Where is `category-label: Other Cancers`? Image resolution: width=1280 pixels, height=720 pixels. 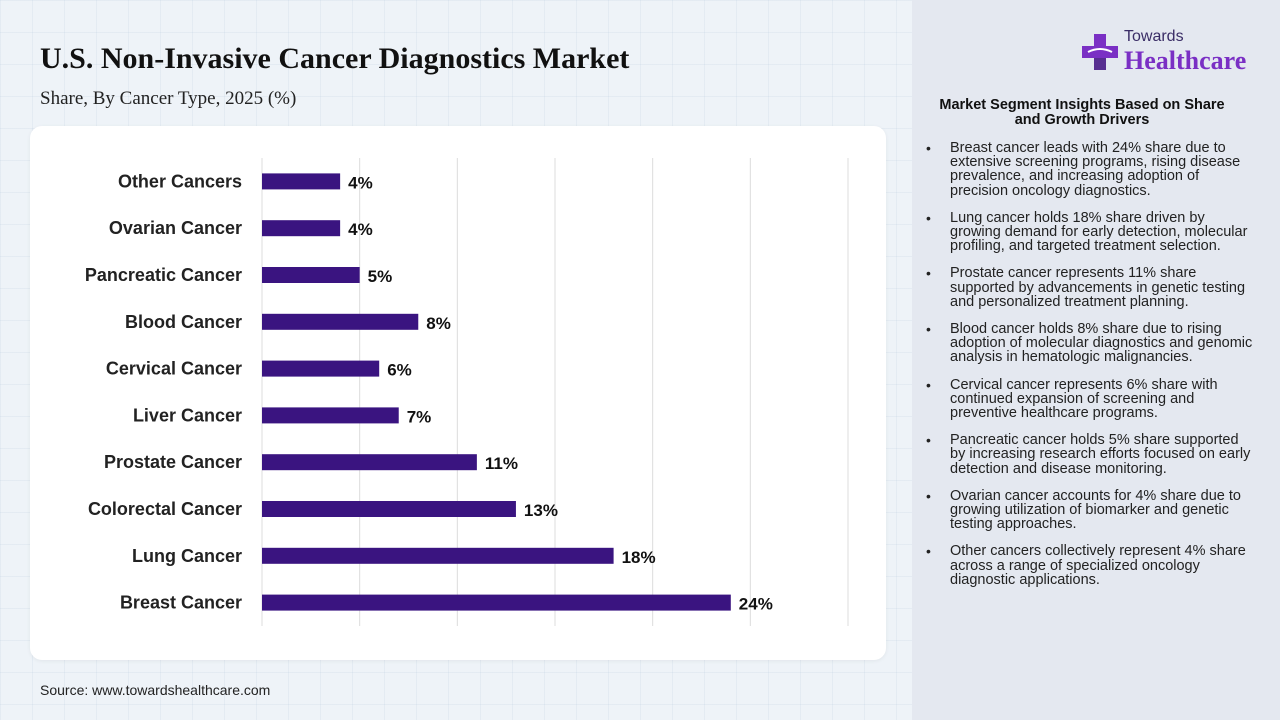
category-label: Other Cancers is located at coordinates (180, 181).